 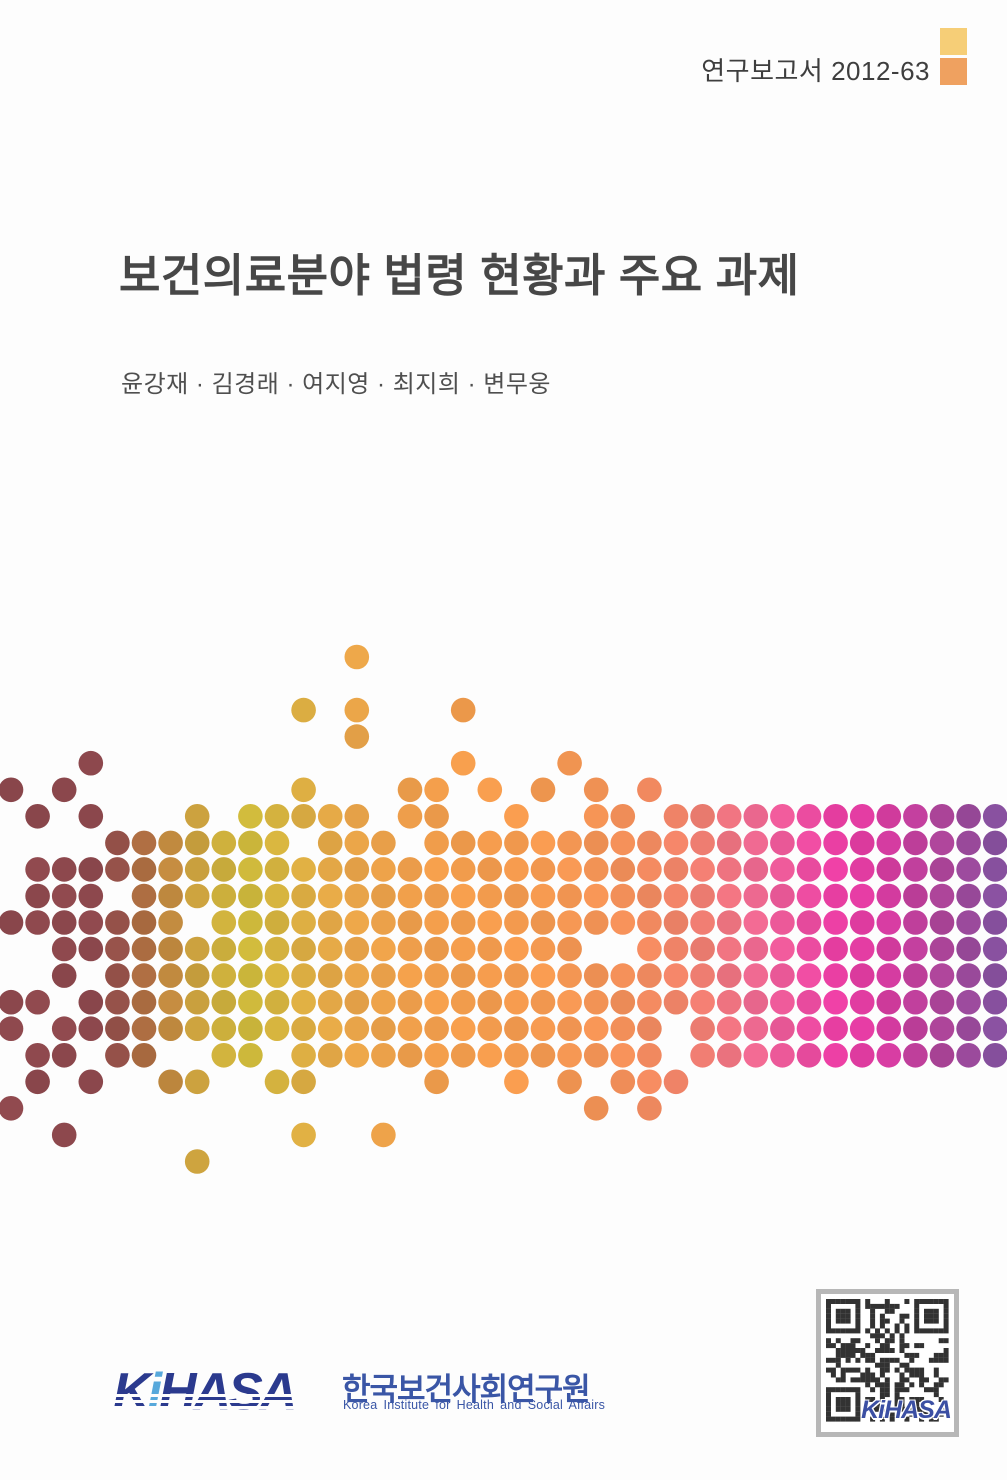 I want to click on logo-letter-k: K, so click(x=132, y=1392).